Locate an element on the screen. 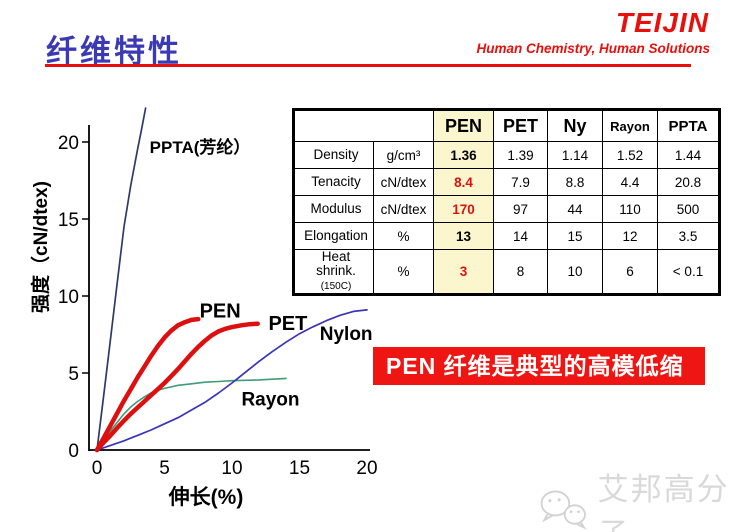  row-label: Elongation is located at coordinates (333, 236).